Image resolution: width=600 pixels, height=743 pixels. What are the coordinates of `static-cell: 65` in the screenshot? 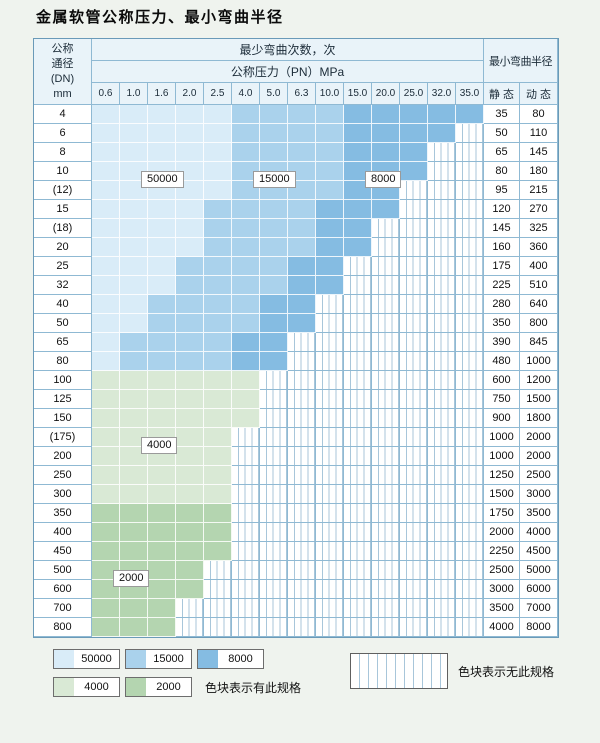 It's located at (502, 152).